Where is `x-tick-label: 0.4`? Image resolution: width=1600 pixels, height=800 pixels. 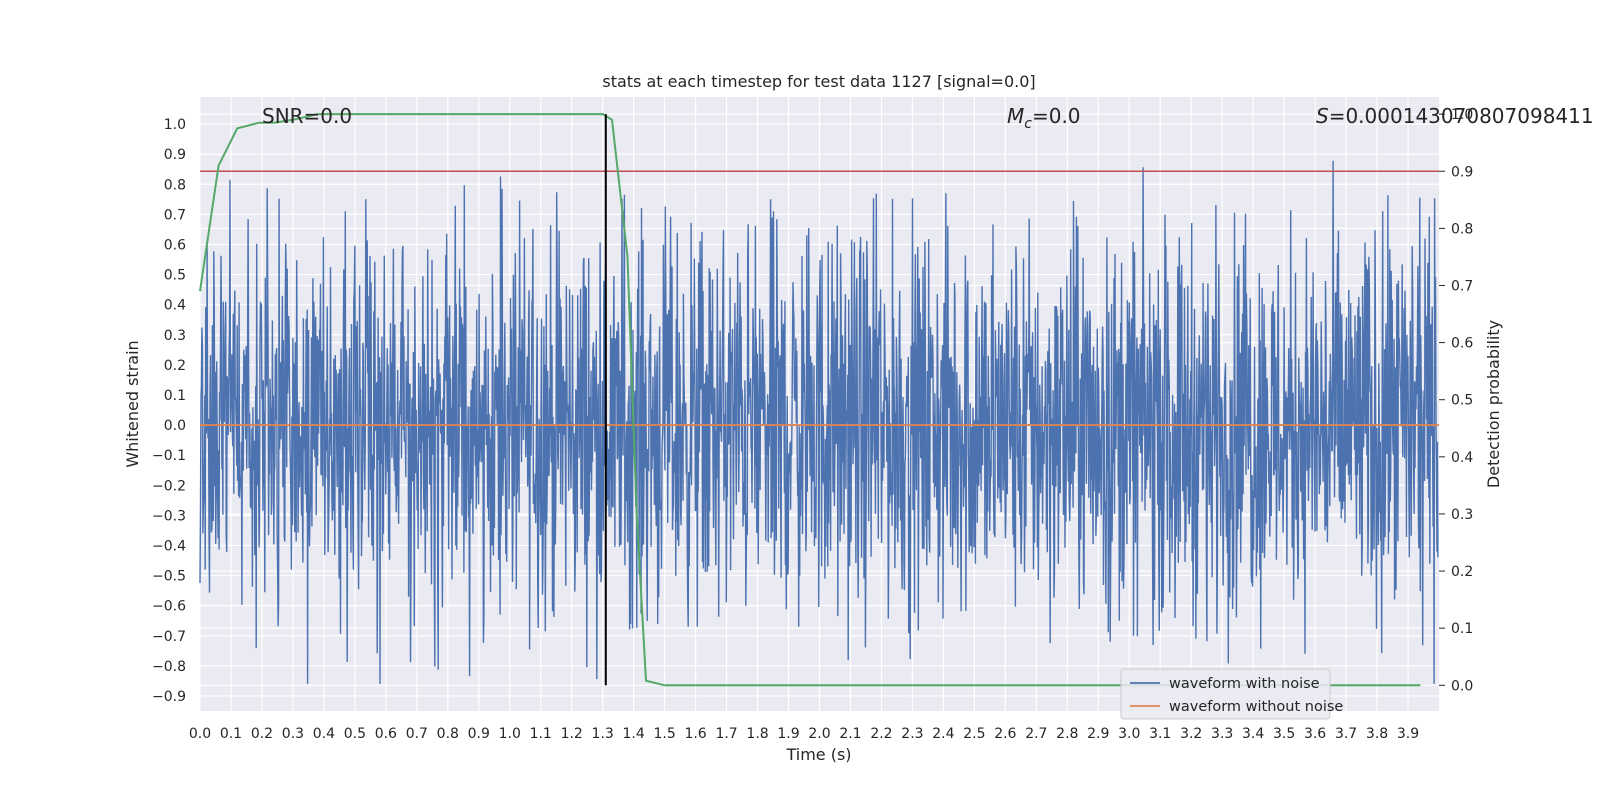 x-tick-label: 0.4 is located at coordinates (324, 734).